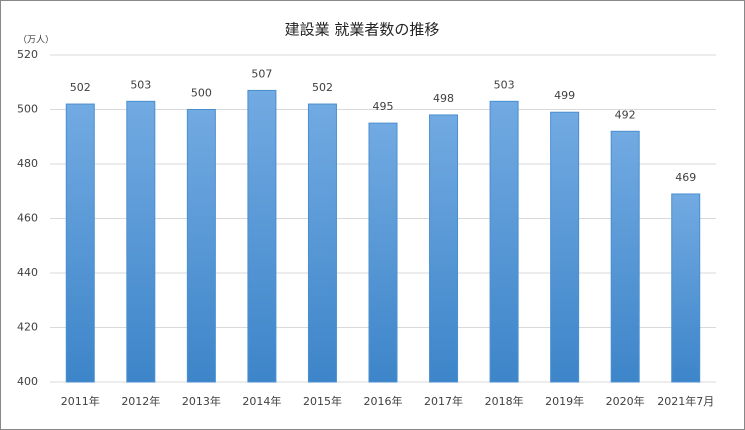 This screenshot has height=430, width=745. I want to click on y-unit: （万人）, so click(36, 40).